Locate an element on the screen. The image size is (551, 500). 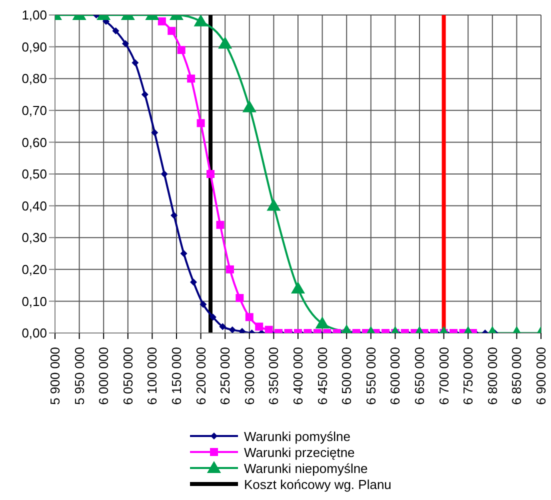
y-tick-label: 0,50 is located at coordinates (34, 174).